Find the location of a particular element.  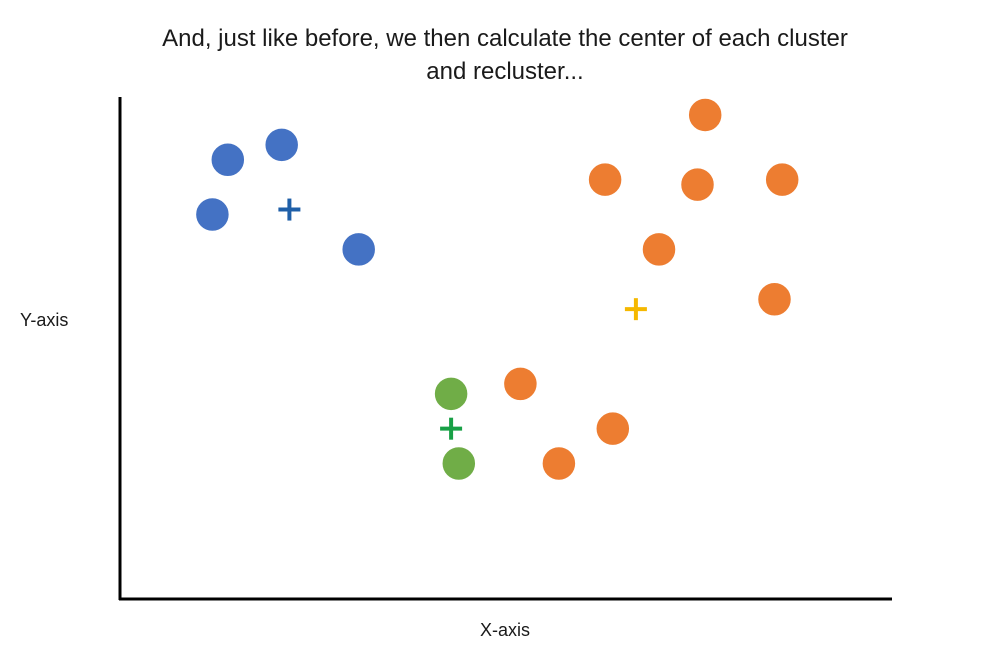

x-axis-label: X-axis is located at coordinates (505, 630).